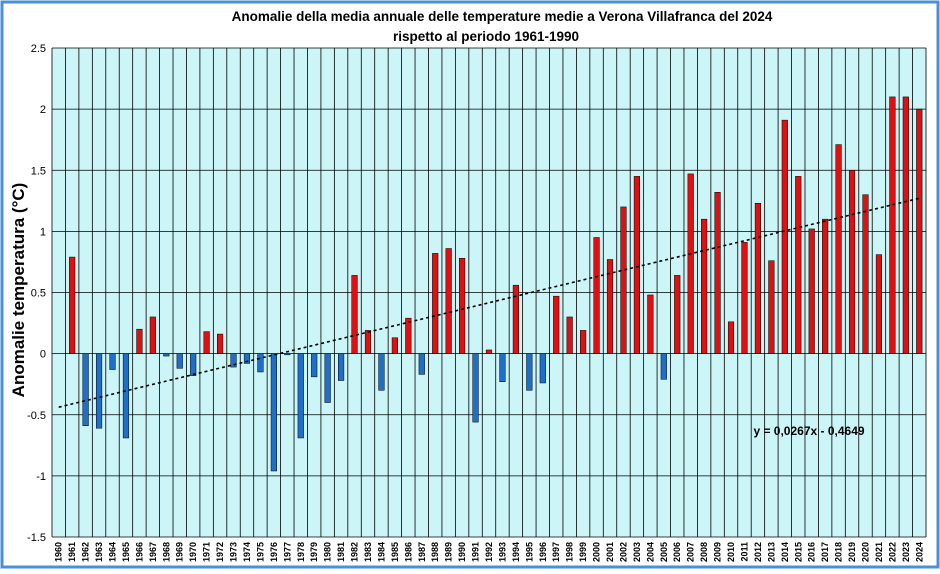 This screenshot has height=574, width=940. Describe the element at coordinates (421, 364) in the screenshot. I see `bar-1987` at that location.